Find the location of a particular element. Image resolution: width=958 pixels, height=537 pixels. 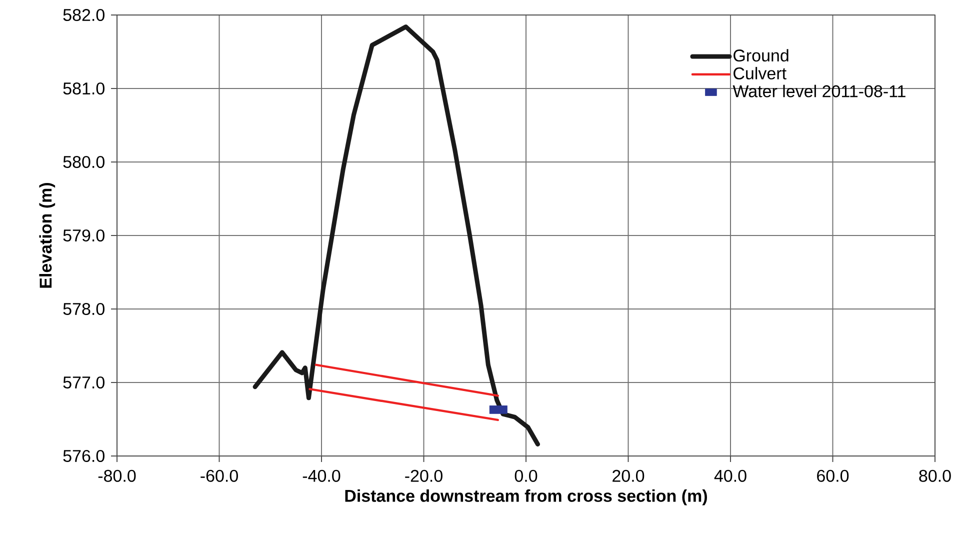

x-tick-label: 40.0 is located at coordinates (730, 476).